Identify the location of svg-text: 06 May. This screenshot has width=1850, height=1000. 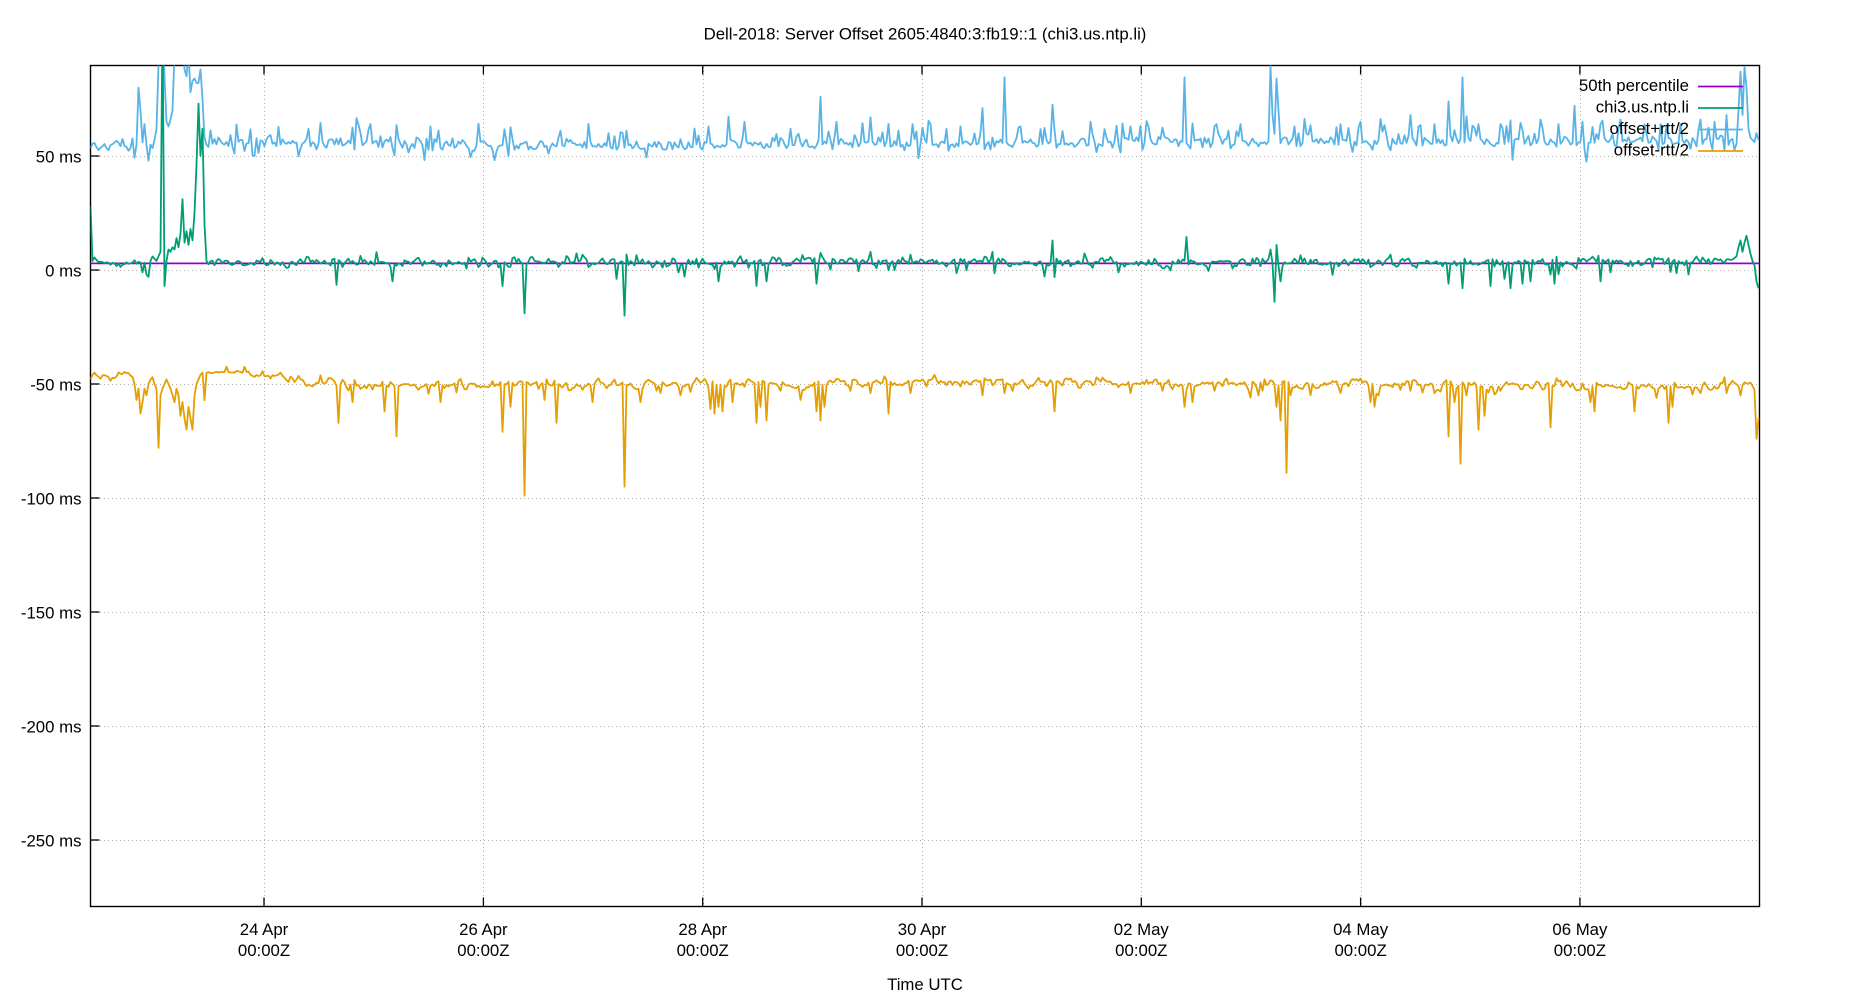
(1580, 929).